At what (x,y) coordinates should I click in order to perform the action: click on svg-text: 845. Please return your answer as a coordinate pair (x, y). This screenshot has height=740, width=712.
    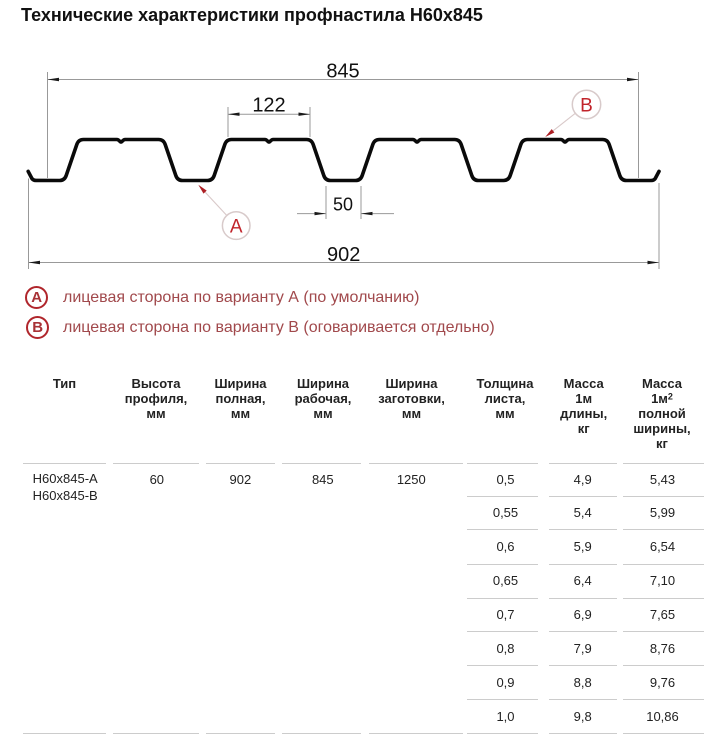
    Looking at the image, I should click on (342, 72).